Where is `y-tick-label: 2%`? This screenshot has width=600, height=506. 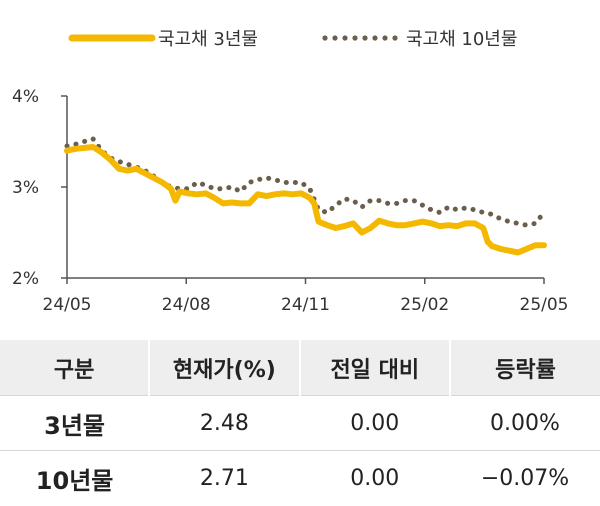 y-tick-label: 2% is located at coordinates (25, 279).